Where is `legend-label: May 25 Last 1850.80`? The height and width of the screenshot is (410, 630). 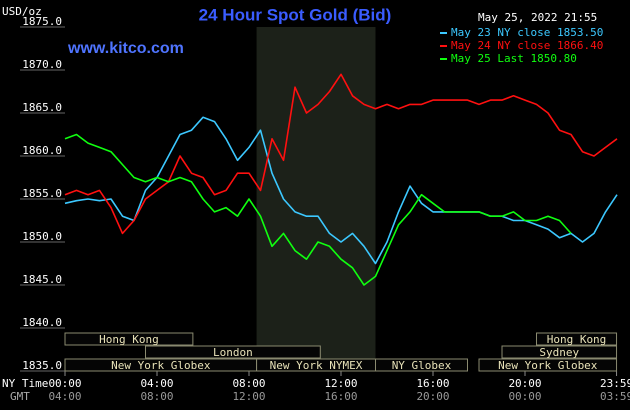 legend-label: May 25 Last 1850.80 is located at coordinates (514, 58).